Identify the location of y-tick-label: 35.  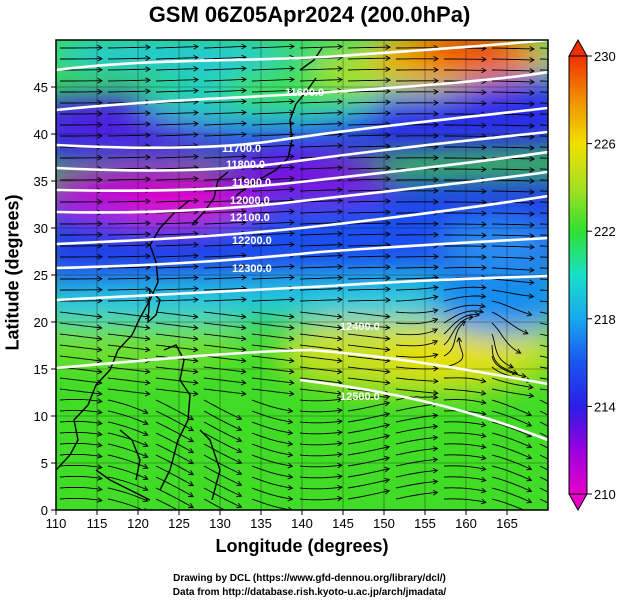
(41, 181).